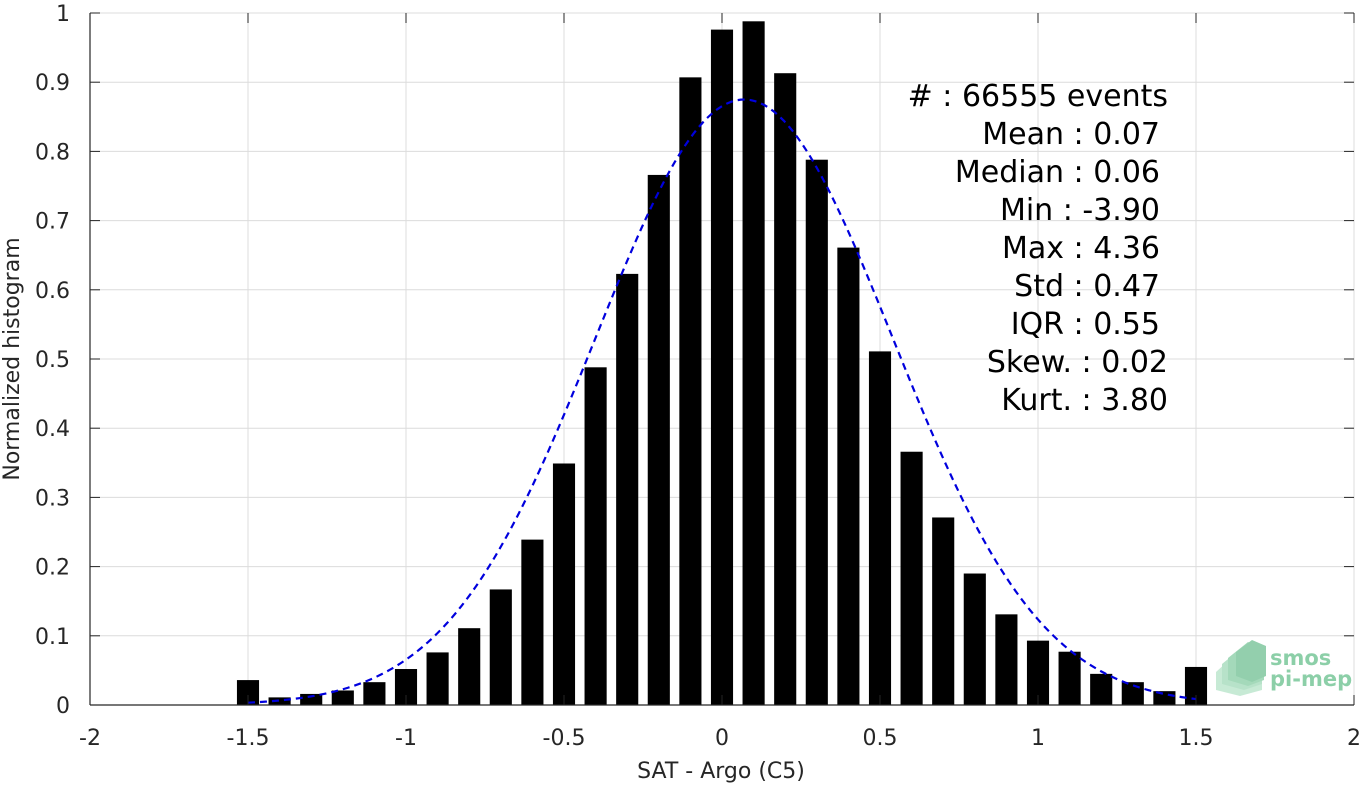 The height and width of the screenshot is (786, 1366). I want to click on x-tick-label: -1, so click(406, 738).